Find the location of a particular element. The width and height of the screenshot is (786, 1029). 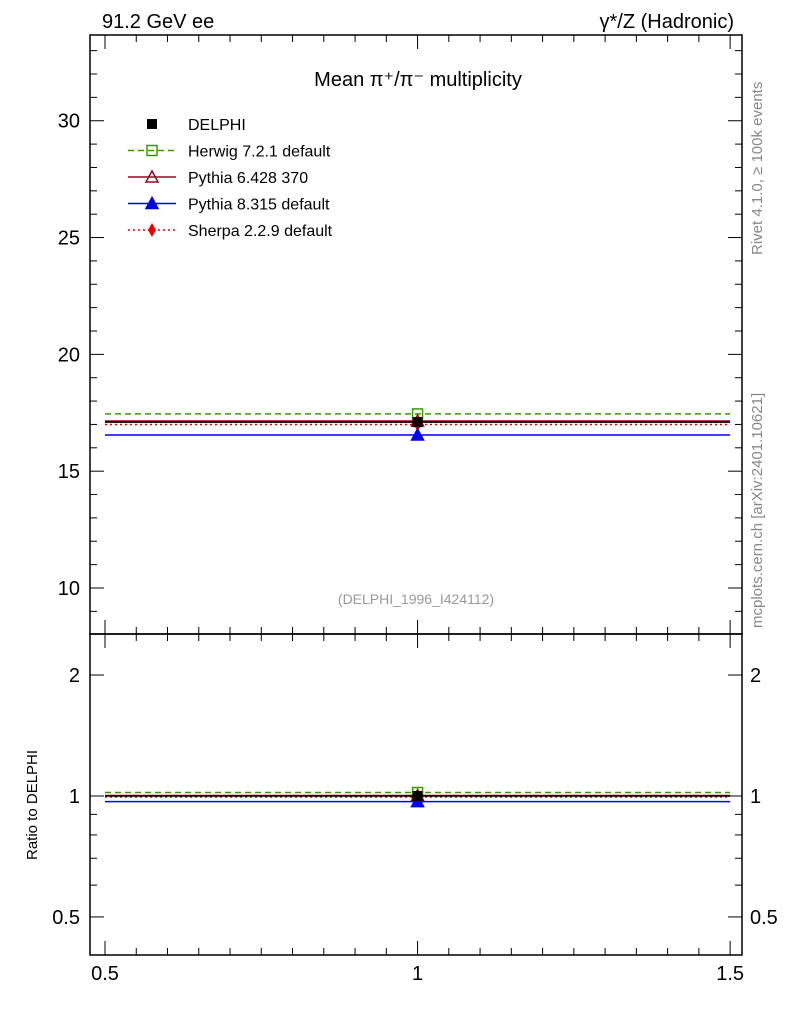

legend-item-herwig-7-2-1-default: Herwig 7.2.1 default is located at coordinates (229, 152).